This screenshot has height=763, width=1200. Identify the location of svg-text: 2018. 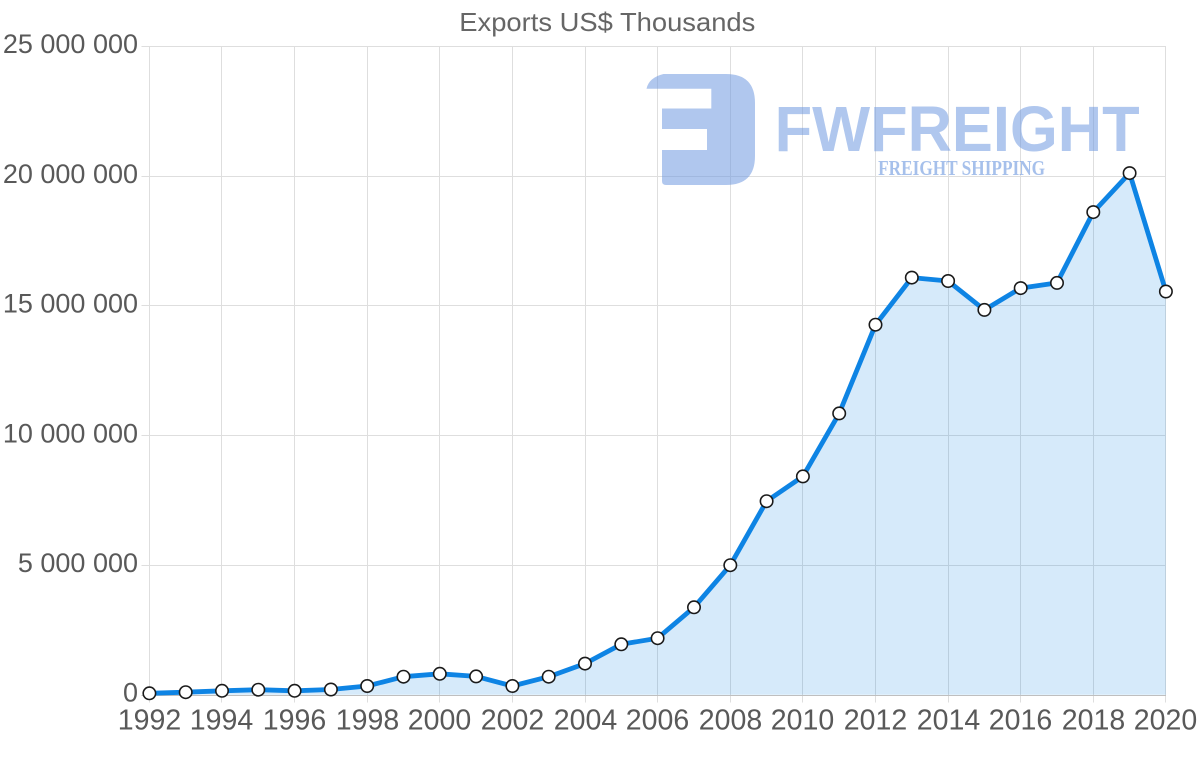
(1093, 721).